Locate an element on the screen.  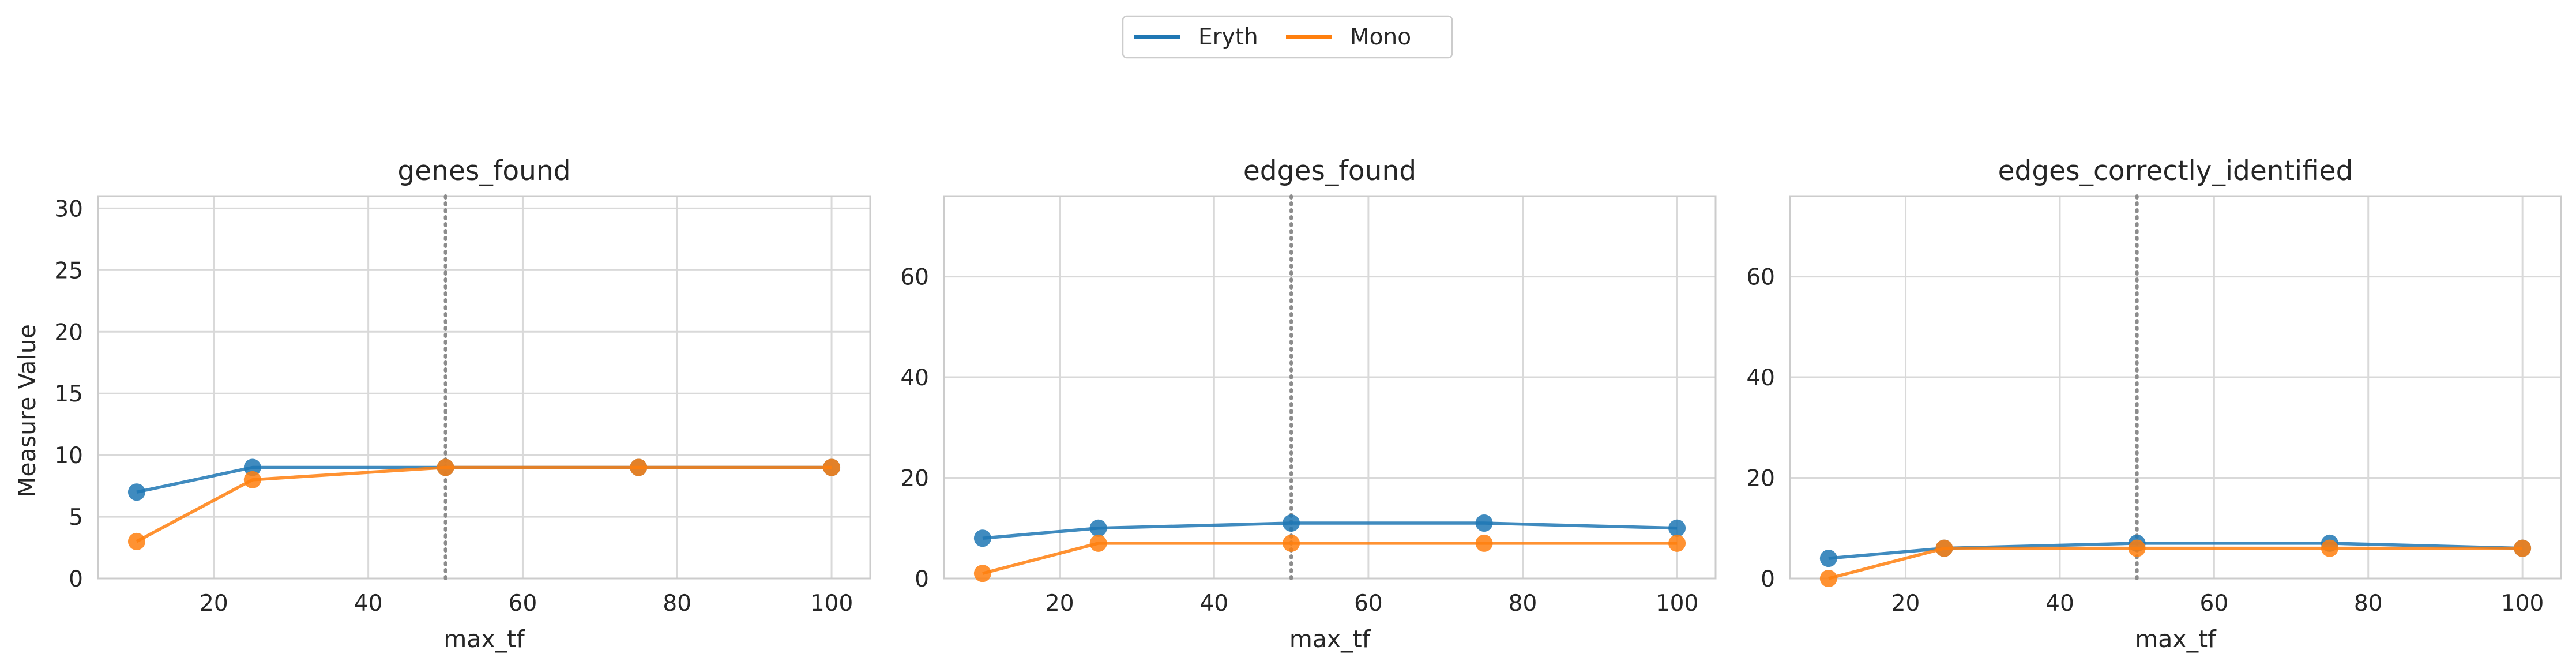
y-axis-title: Measure Value is located at coordinates (27, 411).